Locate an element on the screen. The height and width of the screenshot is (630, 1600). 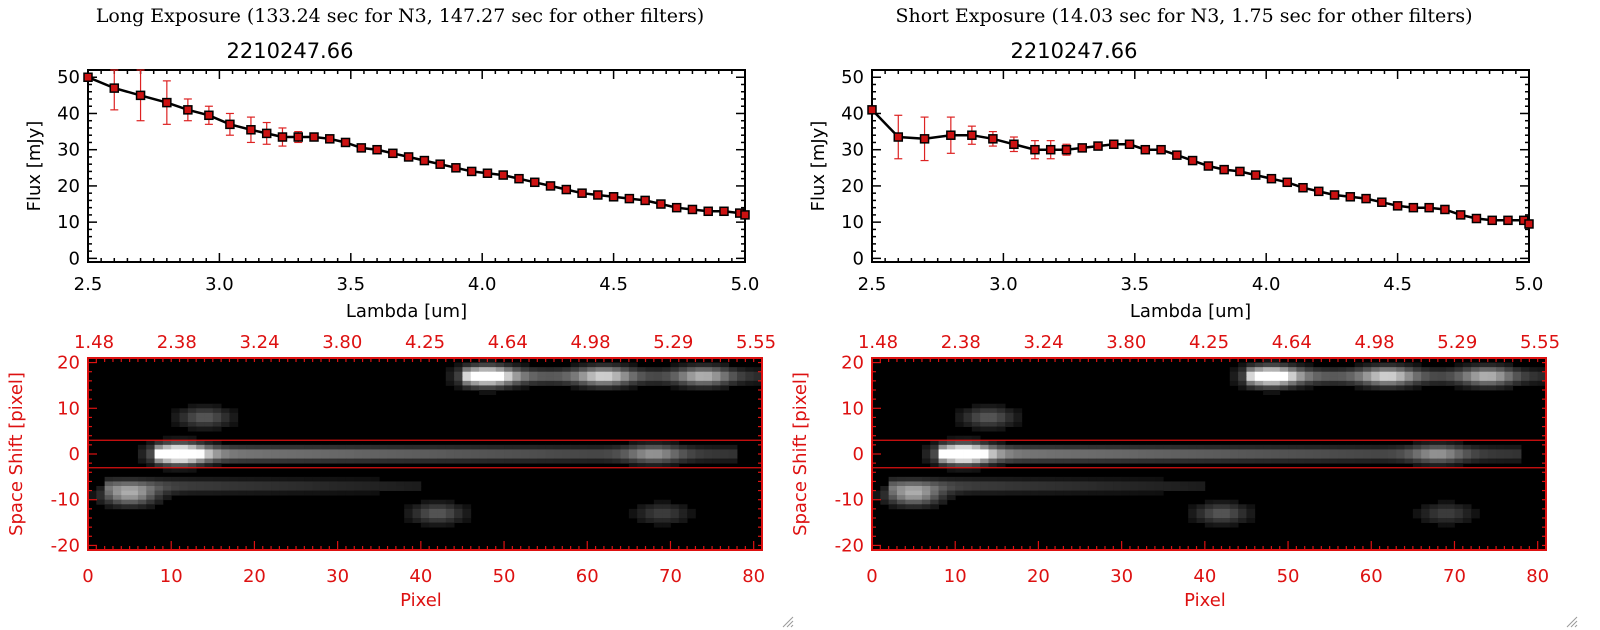
top-wavelength-label: 3.24 is located at coordinates (259, 342).